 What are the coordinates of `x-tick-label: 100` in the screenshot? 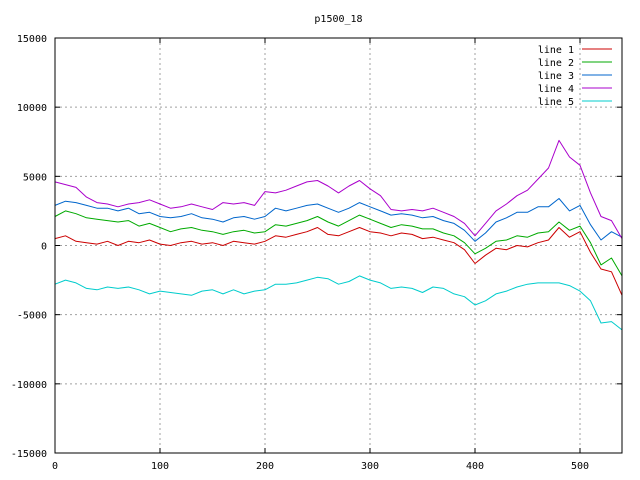 It's located at (160, 466).